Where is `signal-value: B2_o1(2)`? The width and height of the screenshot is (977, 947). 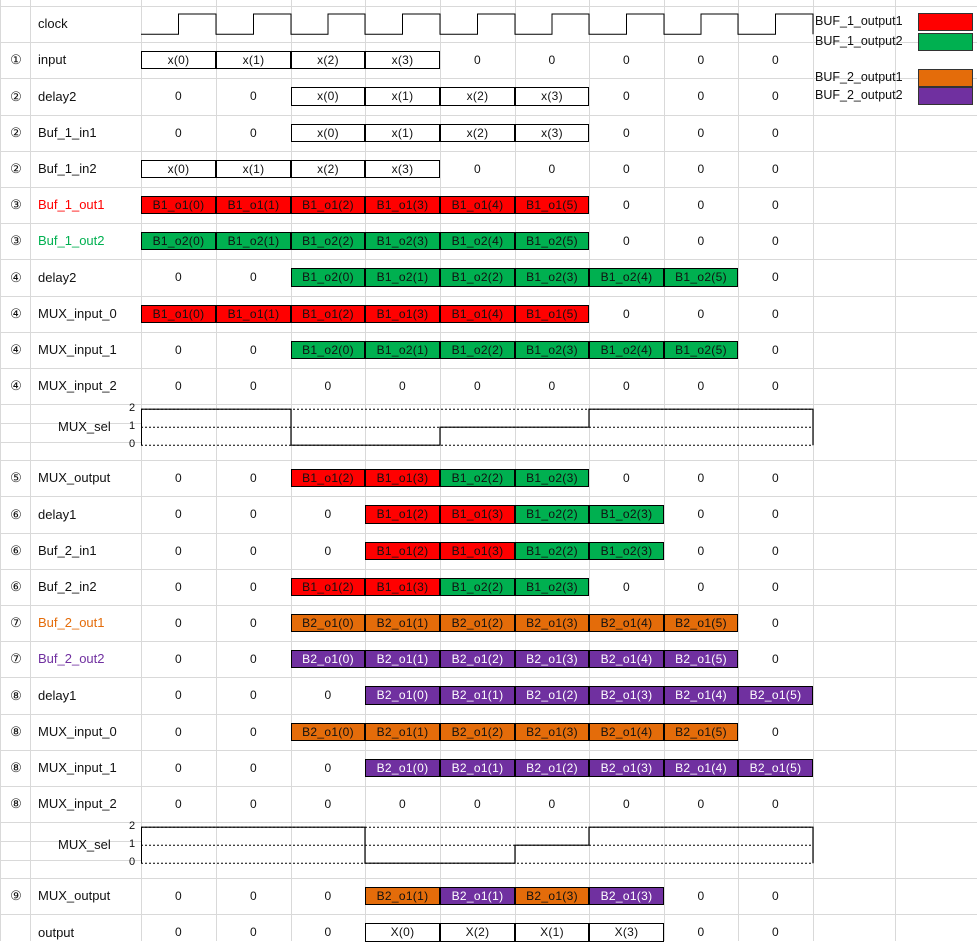
signal-value: B2_o1(2) is located at coordinates (552, 767).